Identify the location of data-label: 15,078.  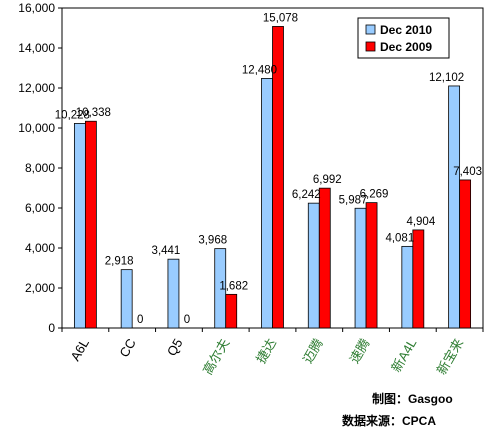
(280, 18).